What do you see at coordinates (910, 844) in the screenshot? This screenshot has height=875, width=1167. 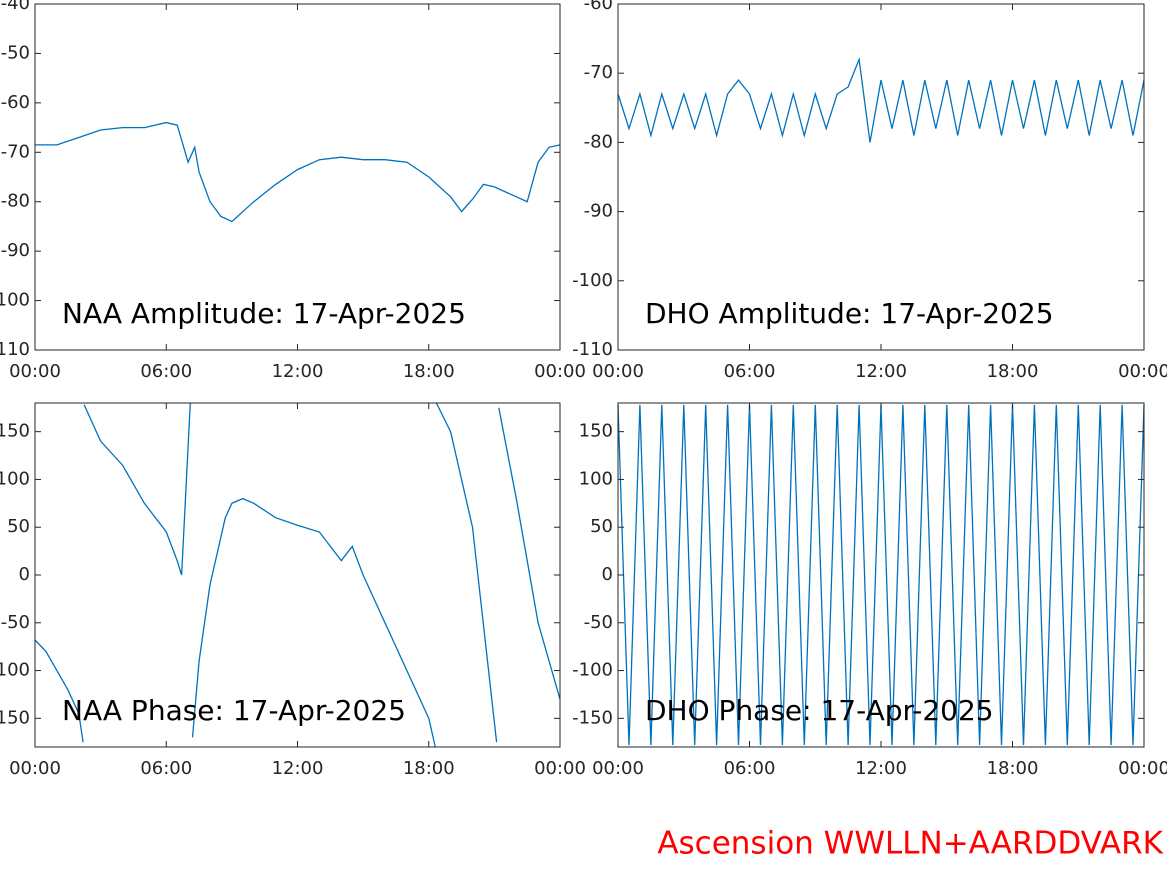 I see `footer: Ascension WWLLN+AARDDVARK` at bounding box center [910, 844].